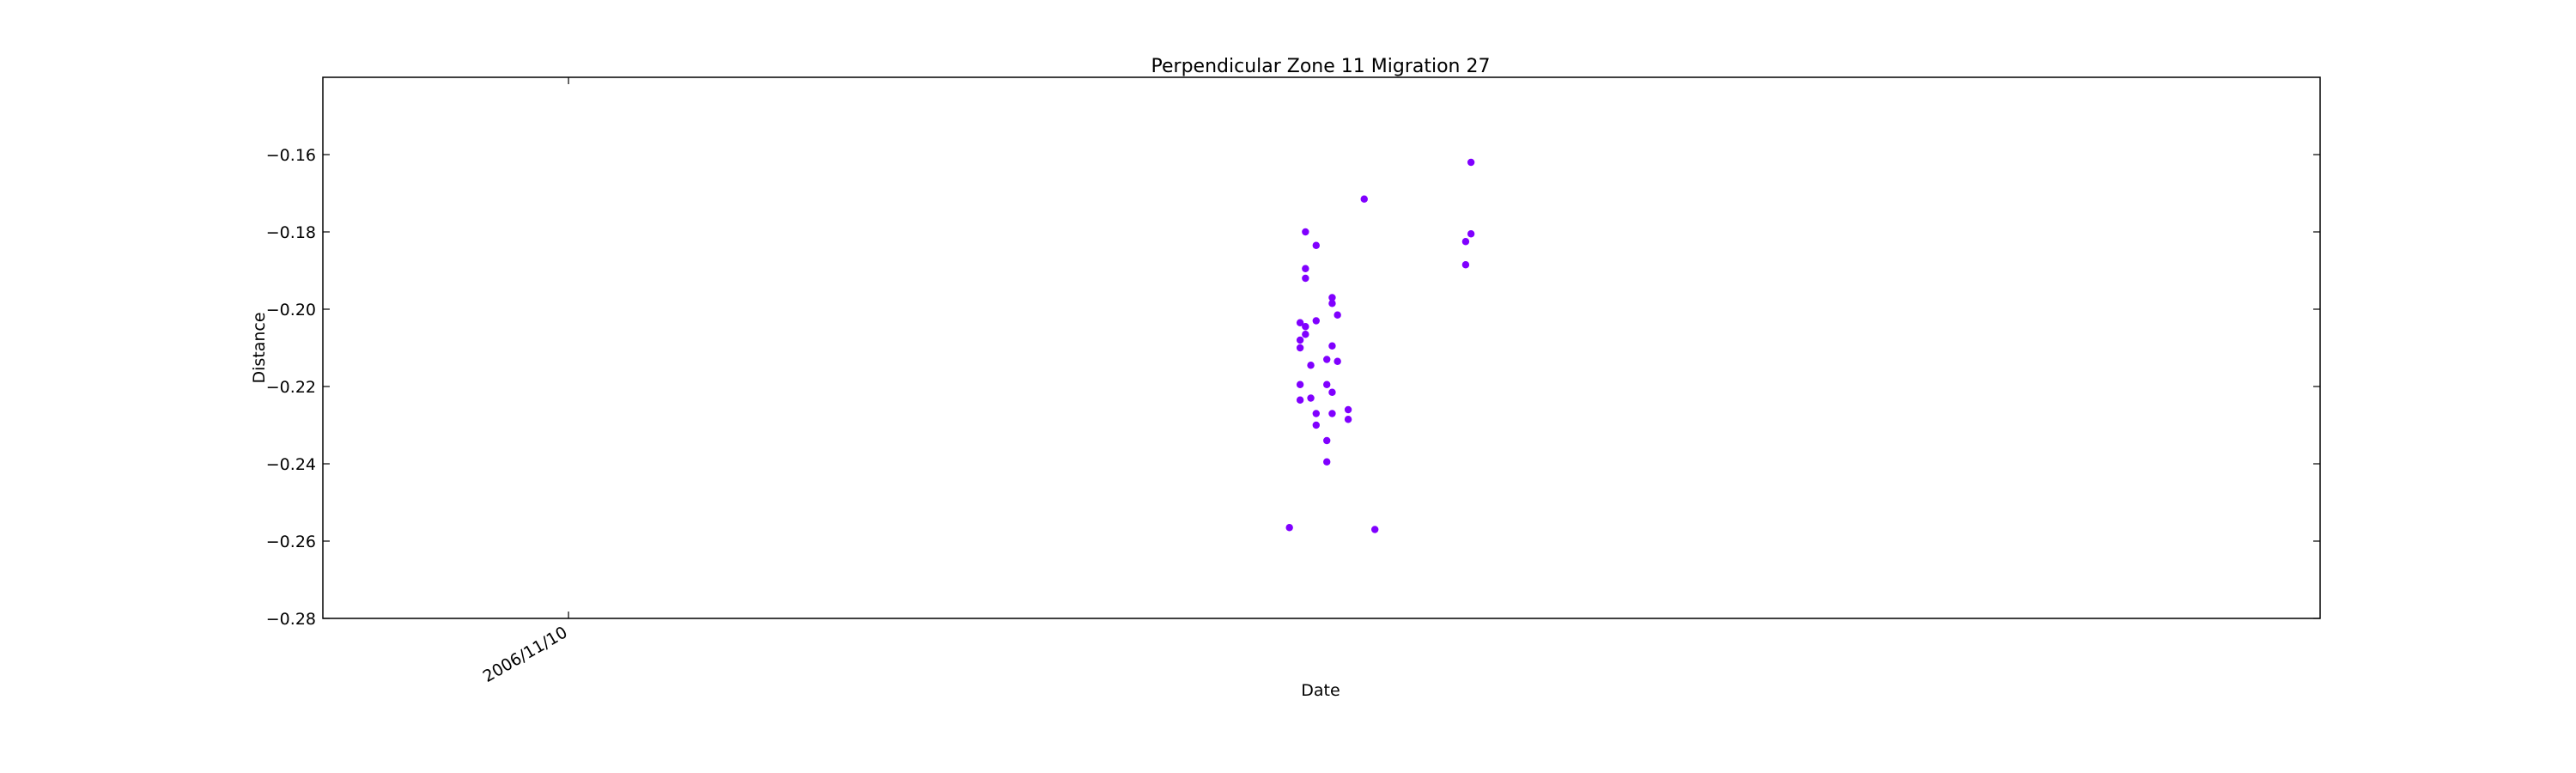  Describe the element at coordinates (259, 347) in the screenshot. I see `y-axis-title: Distance` at that location.